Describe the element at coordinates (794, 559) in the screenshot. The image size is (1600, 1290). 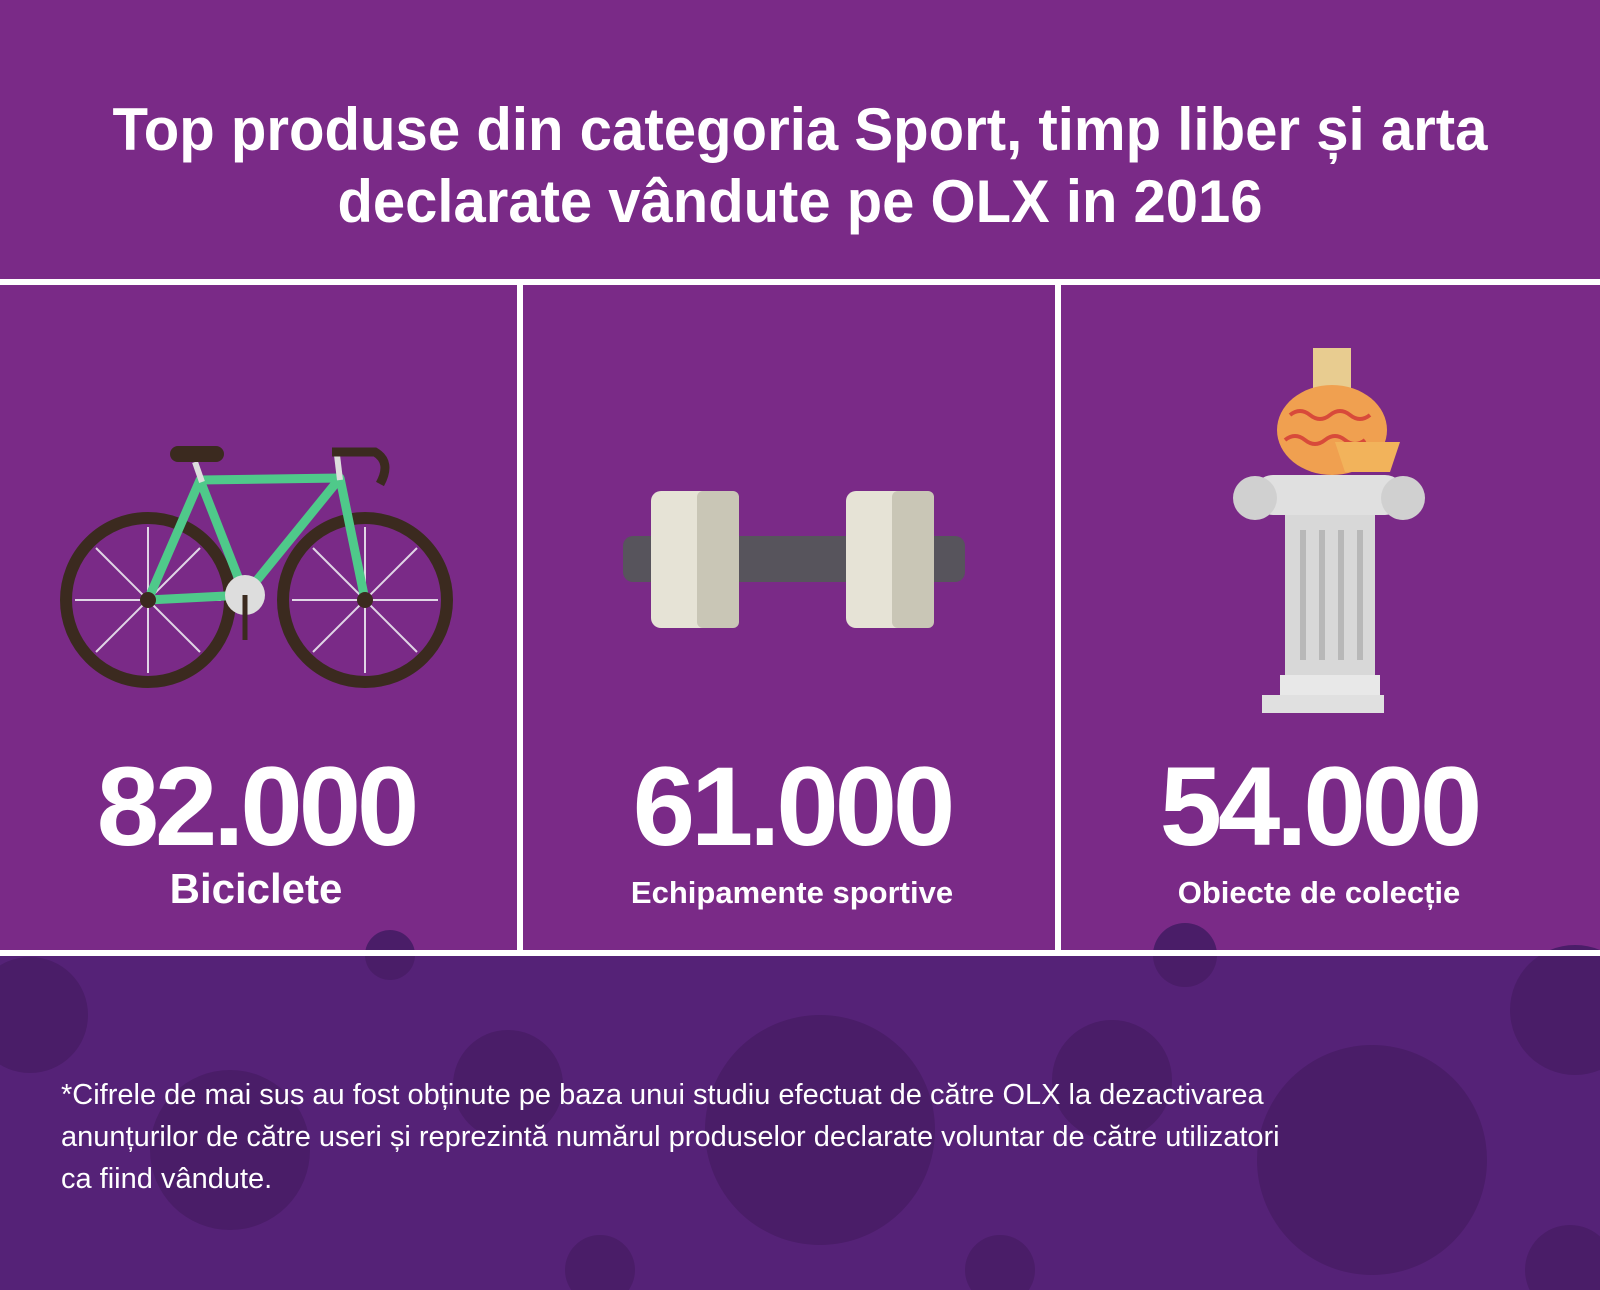
I see `dumbbell-icon` at that location.